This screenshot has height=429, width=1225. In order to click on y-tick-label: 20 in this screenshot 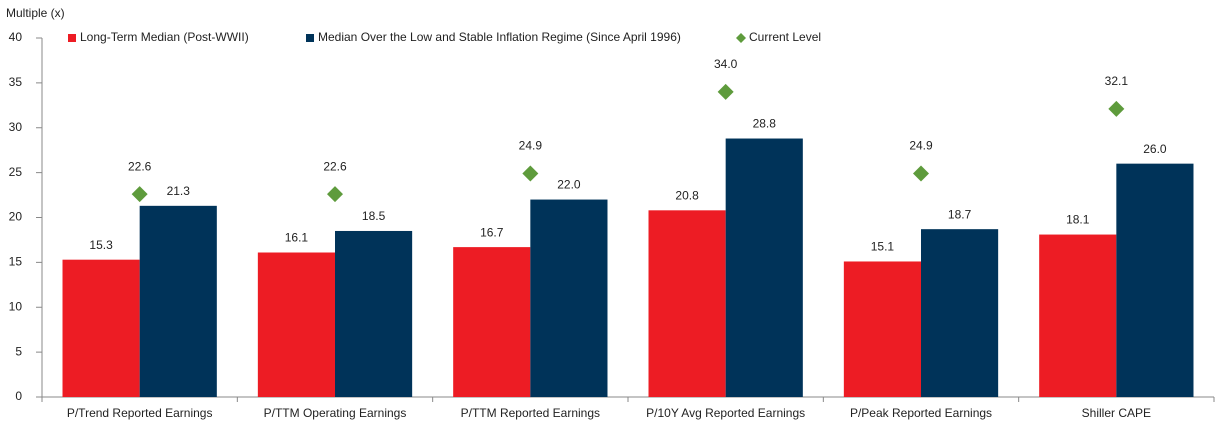, I will do `click(16, 217)`.